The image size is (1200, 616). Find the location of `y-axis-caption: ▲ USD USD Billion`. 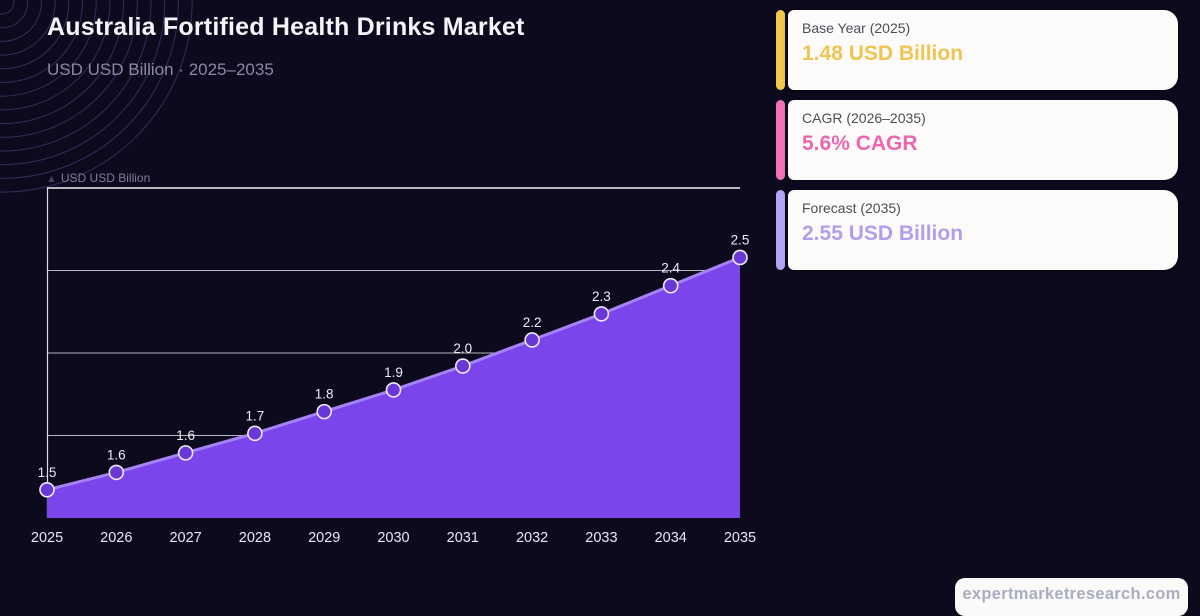

y-axis-caption: ▲ USD USD Billion is located at coordinates (98, 178).